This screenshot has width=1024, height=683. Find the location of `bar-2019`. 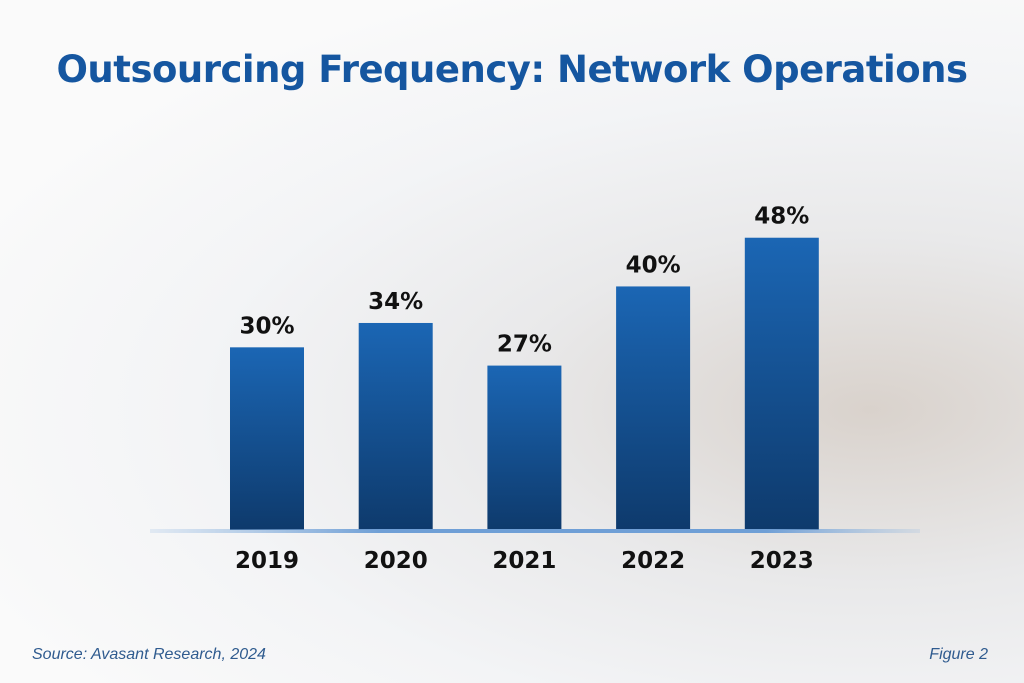

bar-2019 is located at coordinates (267, 438).